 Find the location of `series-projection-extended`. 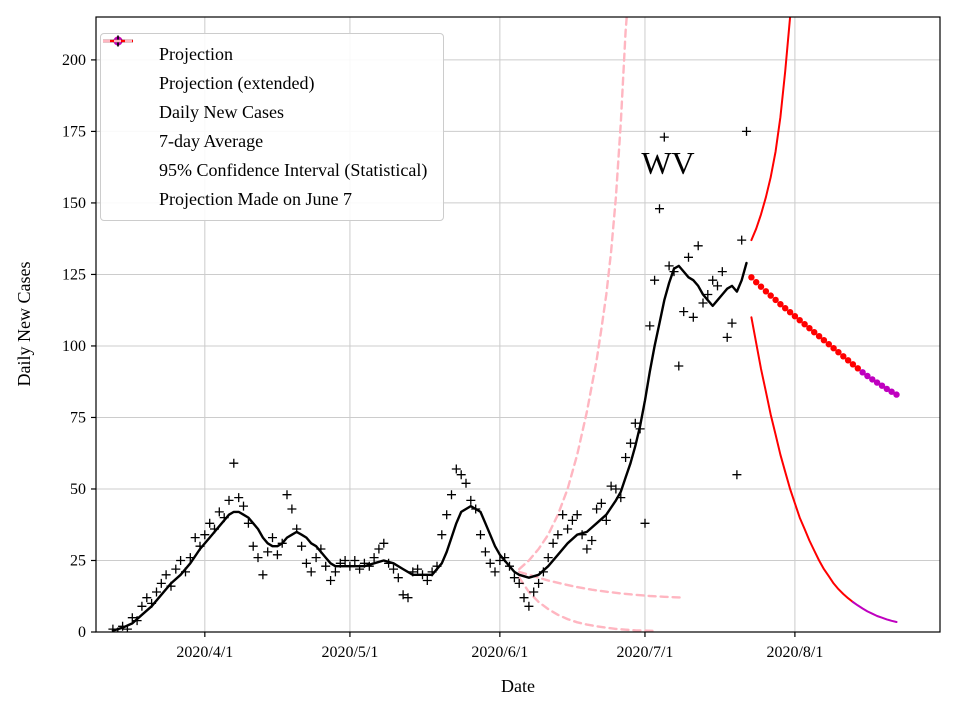

series-projection-extended is located at coordinates (879, 383).